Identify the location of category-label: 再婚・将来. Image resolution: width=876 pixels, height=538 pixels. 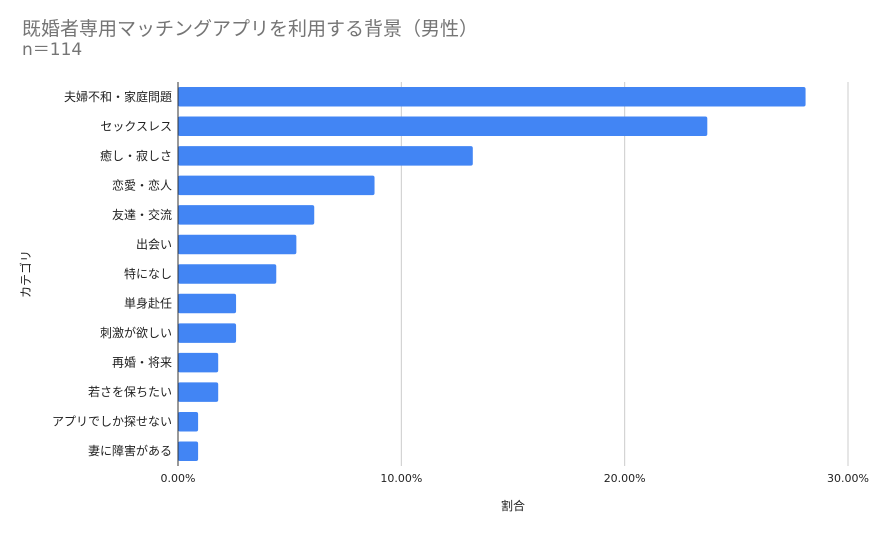
(142, 363).